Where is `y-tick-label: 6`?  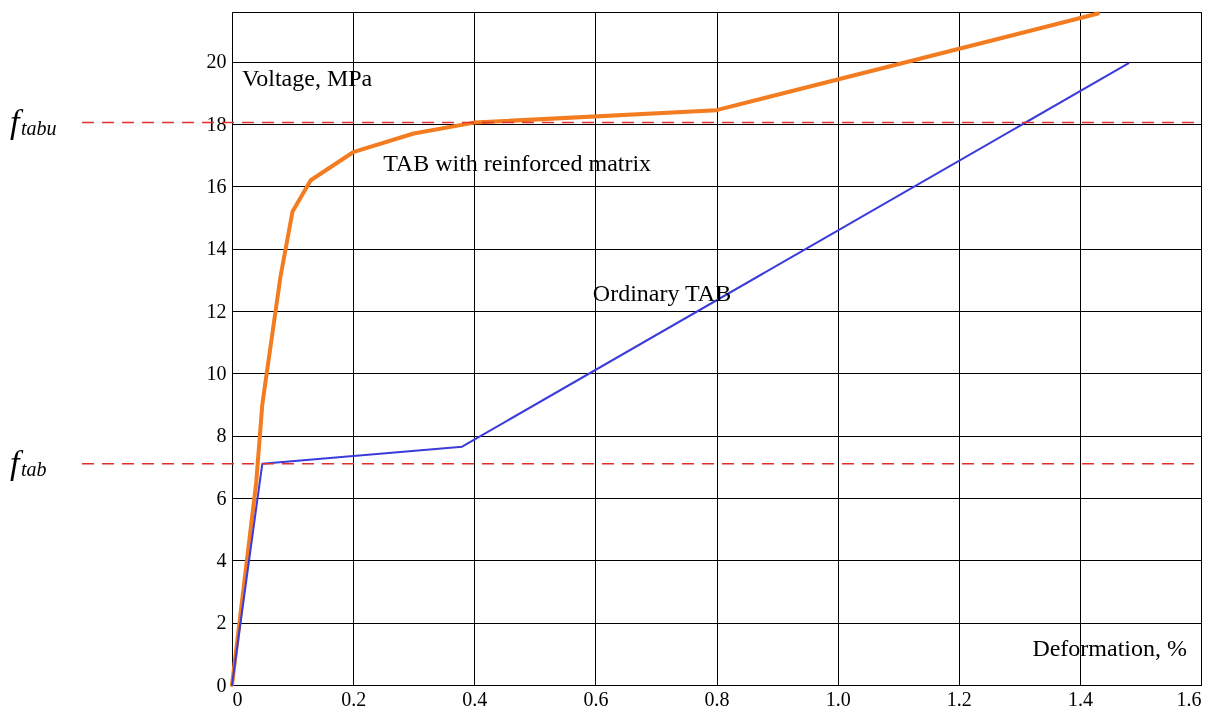
y-tick-label: 6 is located at coordinates (221, 497).